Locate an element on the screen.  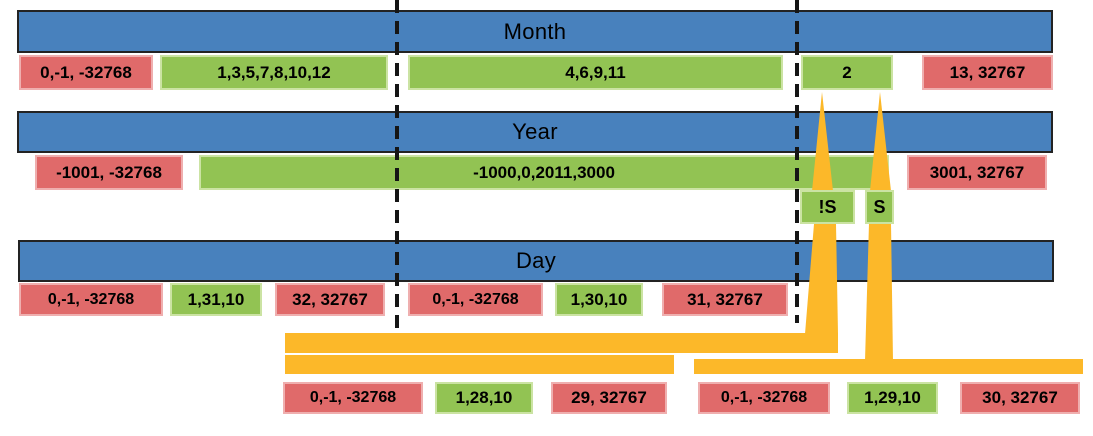
month-bar-title: Month is located at coordinates (535, 31).